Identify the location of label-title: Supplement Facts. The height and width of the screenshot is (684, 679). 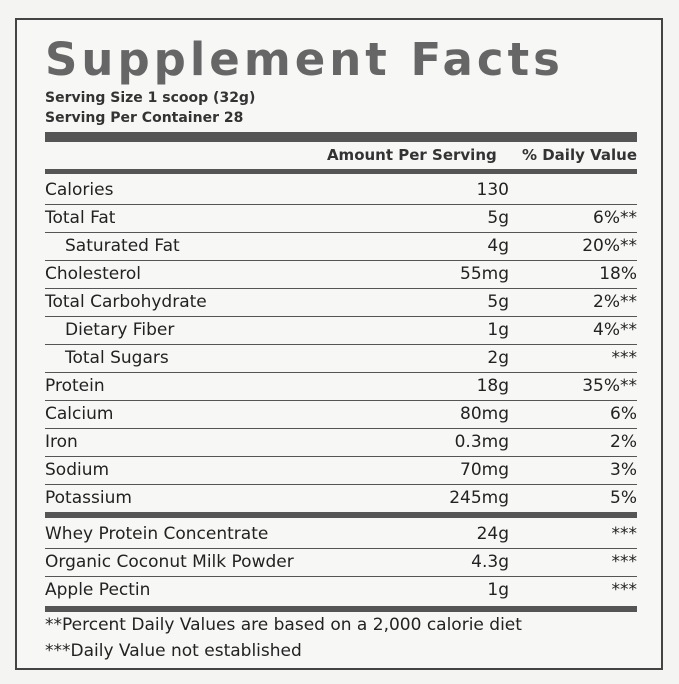
(304, 59).